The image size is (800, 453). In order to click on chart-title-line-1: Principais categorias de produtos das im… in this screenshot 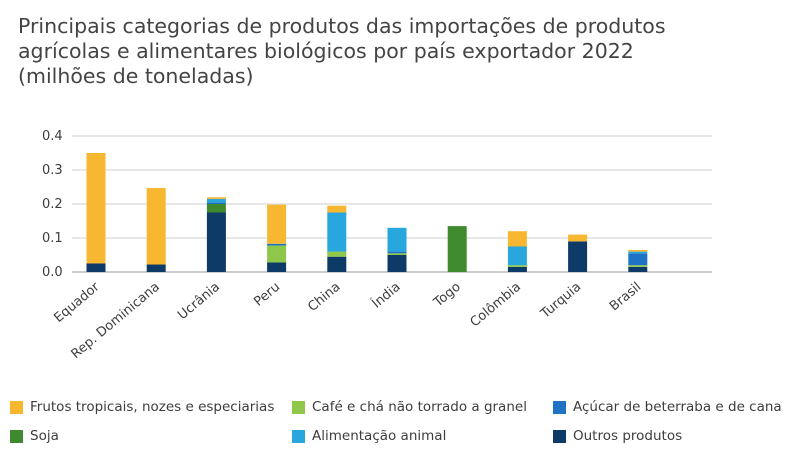, I will do `click(342, 26)`.